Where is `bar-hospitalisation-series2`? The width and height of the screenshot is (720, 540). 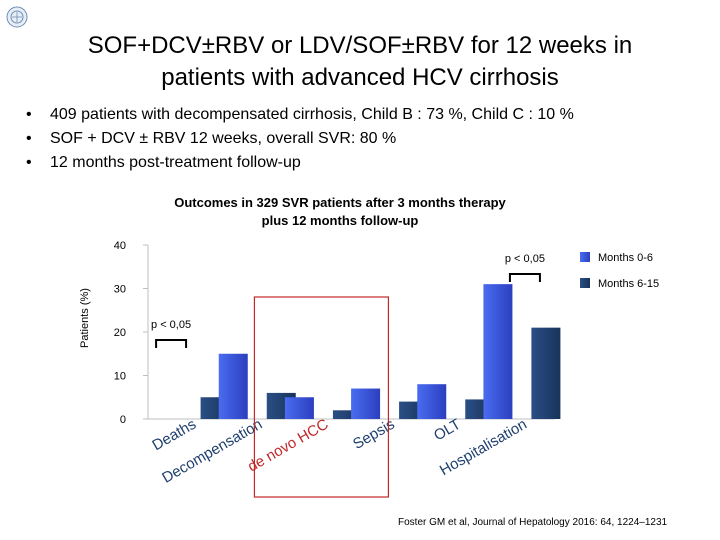
bar-hospitalisation-series2 is located at coordinates (546, 373).